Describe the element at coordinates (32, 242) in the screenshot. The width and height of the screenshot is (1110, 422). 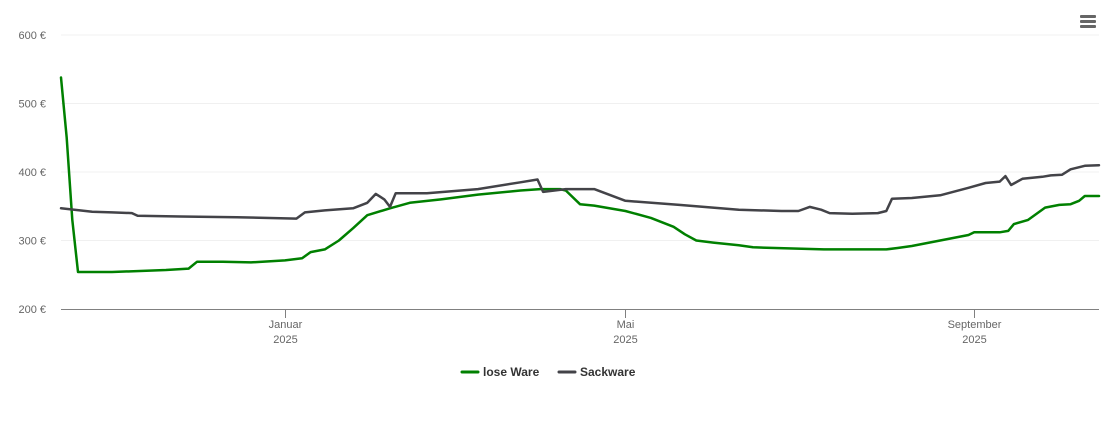
I see `y-tick-label: 300 €` at that location.